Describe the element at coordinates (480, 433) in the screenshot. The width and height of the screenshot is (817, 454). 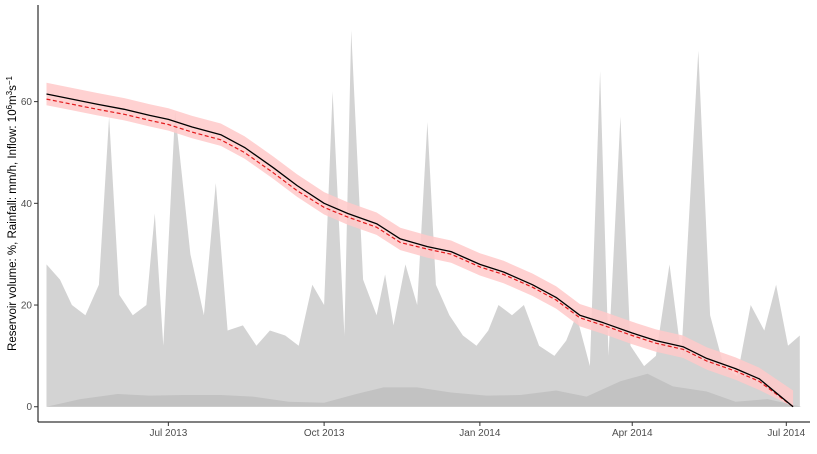
I see `x-tick-label: Jan 2014` at that location.